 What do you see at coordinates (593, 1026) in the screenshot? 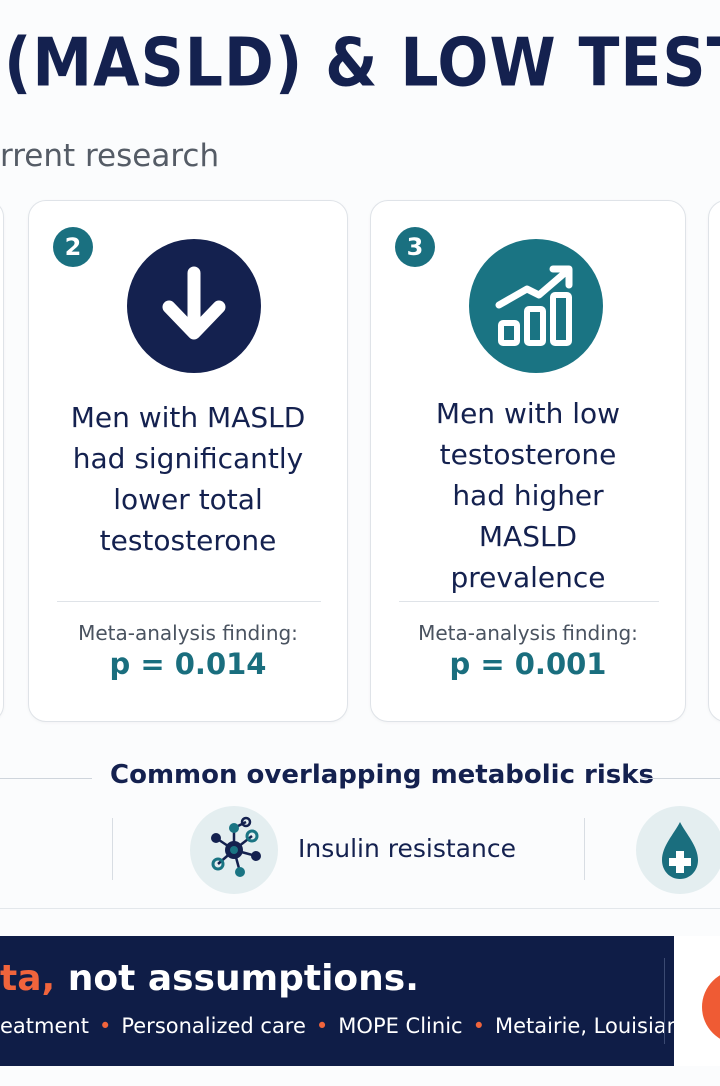
I see `footer-detail: Metairie, Louisiana` at bounding box center [593, 1026].